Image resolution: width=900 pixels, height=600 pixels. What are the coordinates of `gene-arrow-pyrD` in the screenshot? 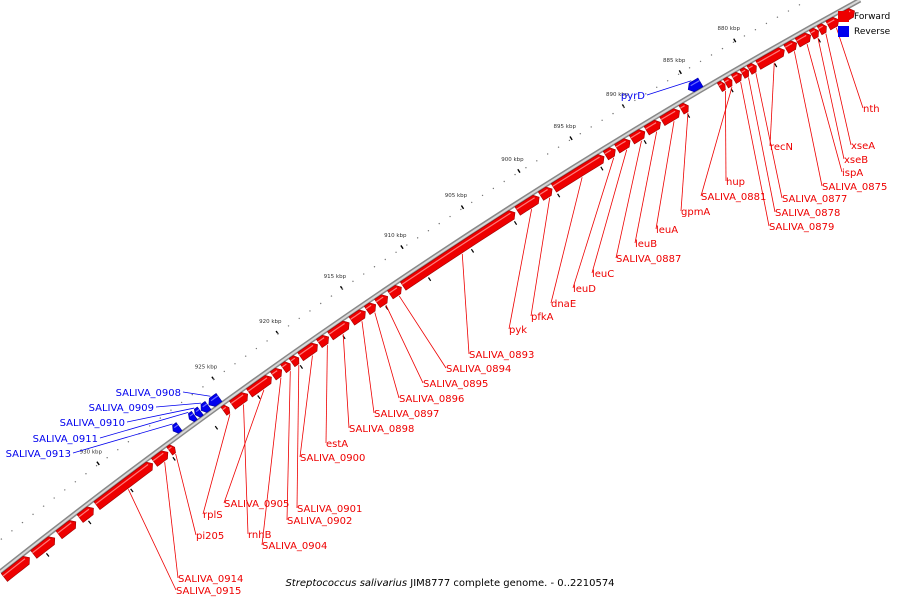 It's located at (695, 85).